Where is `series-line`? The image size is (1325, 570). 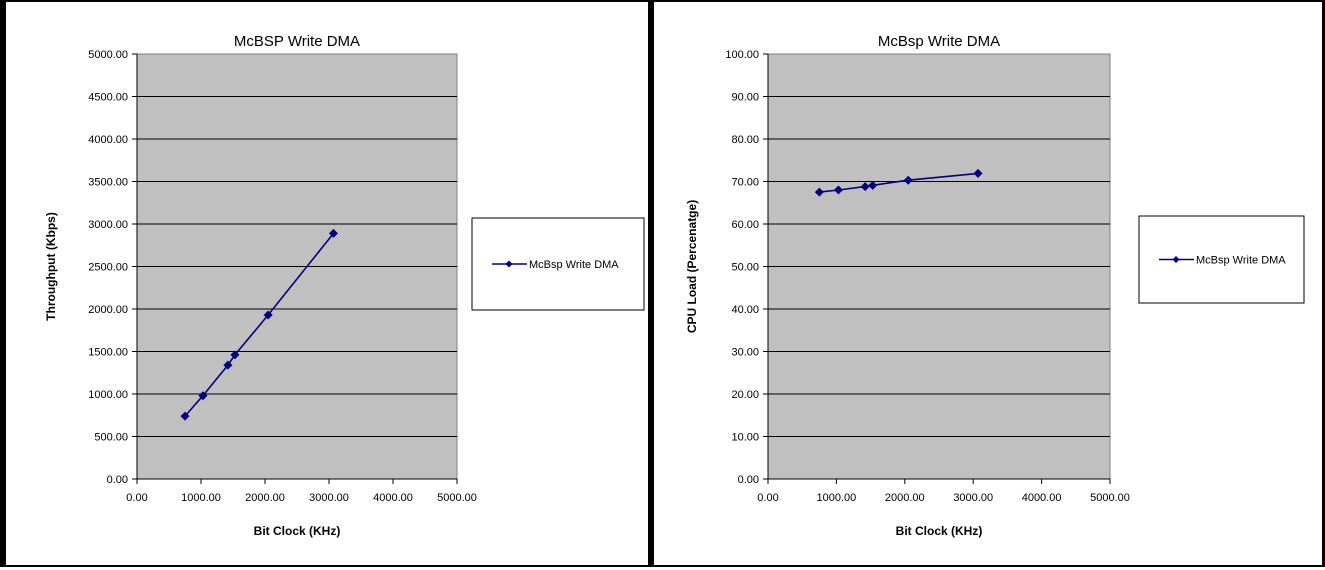
series-line is located at coordinates (259, 324).